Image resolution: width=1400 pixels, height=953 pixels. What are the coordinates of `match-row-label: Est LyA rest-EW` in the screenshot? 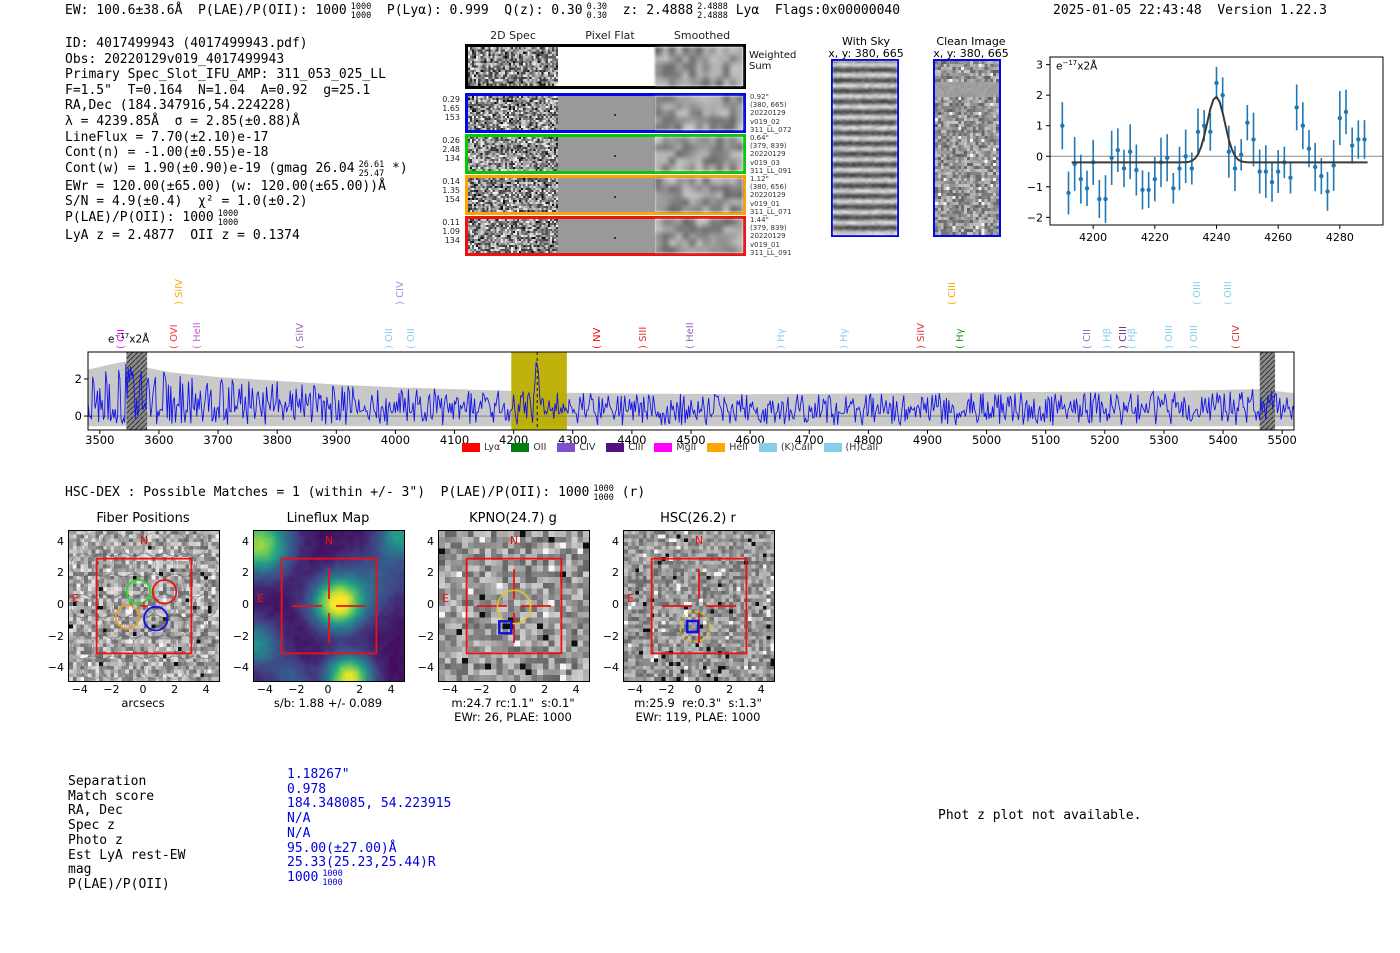 It's located at (127, 855).